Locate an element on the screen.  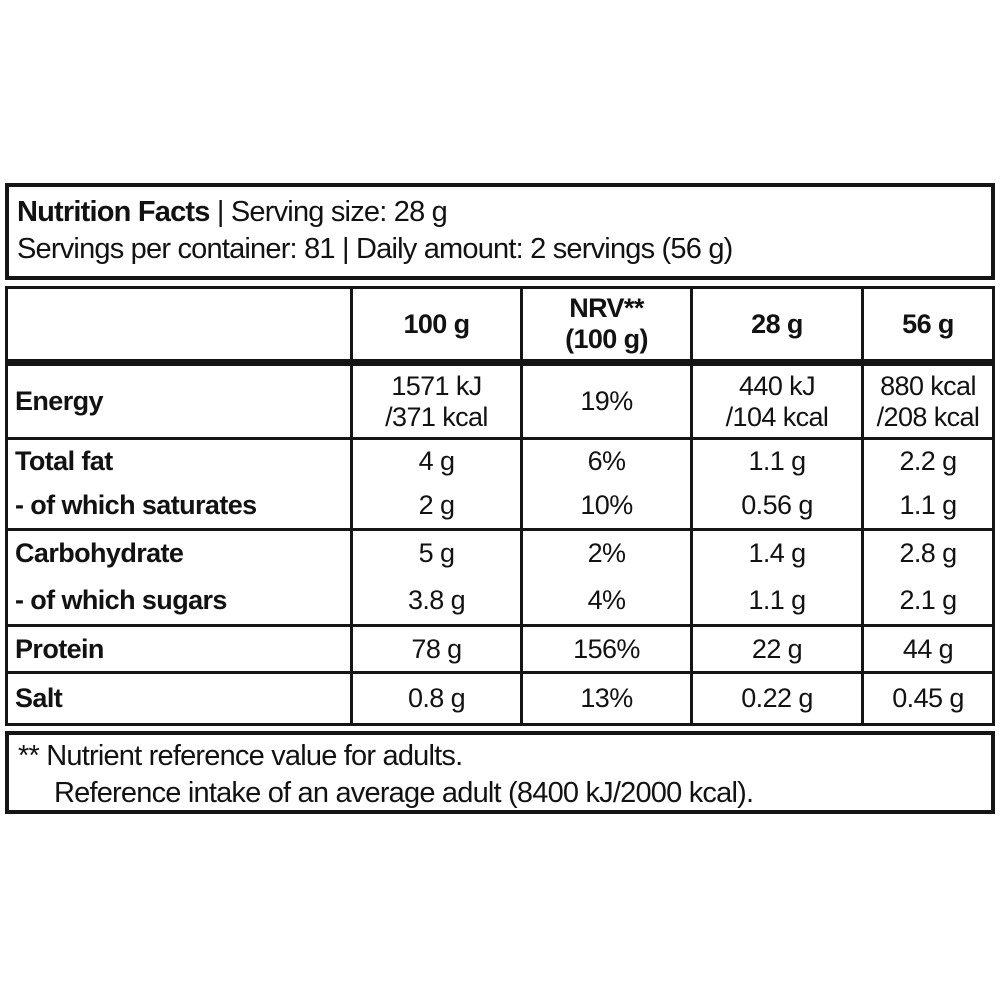
nutrient-label: - of which sugars is located at coordinates (121, 599).